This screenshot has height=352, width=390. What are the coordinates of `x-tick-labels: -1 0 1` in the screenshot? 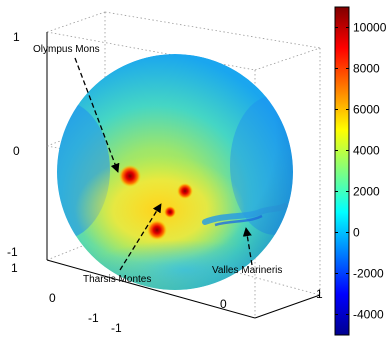 It's located at (217, 311).